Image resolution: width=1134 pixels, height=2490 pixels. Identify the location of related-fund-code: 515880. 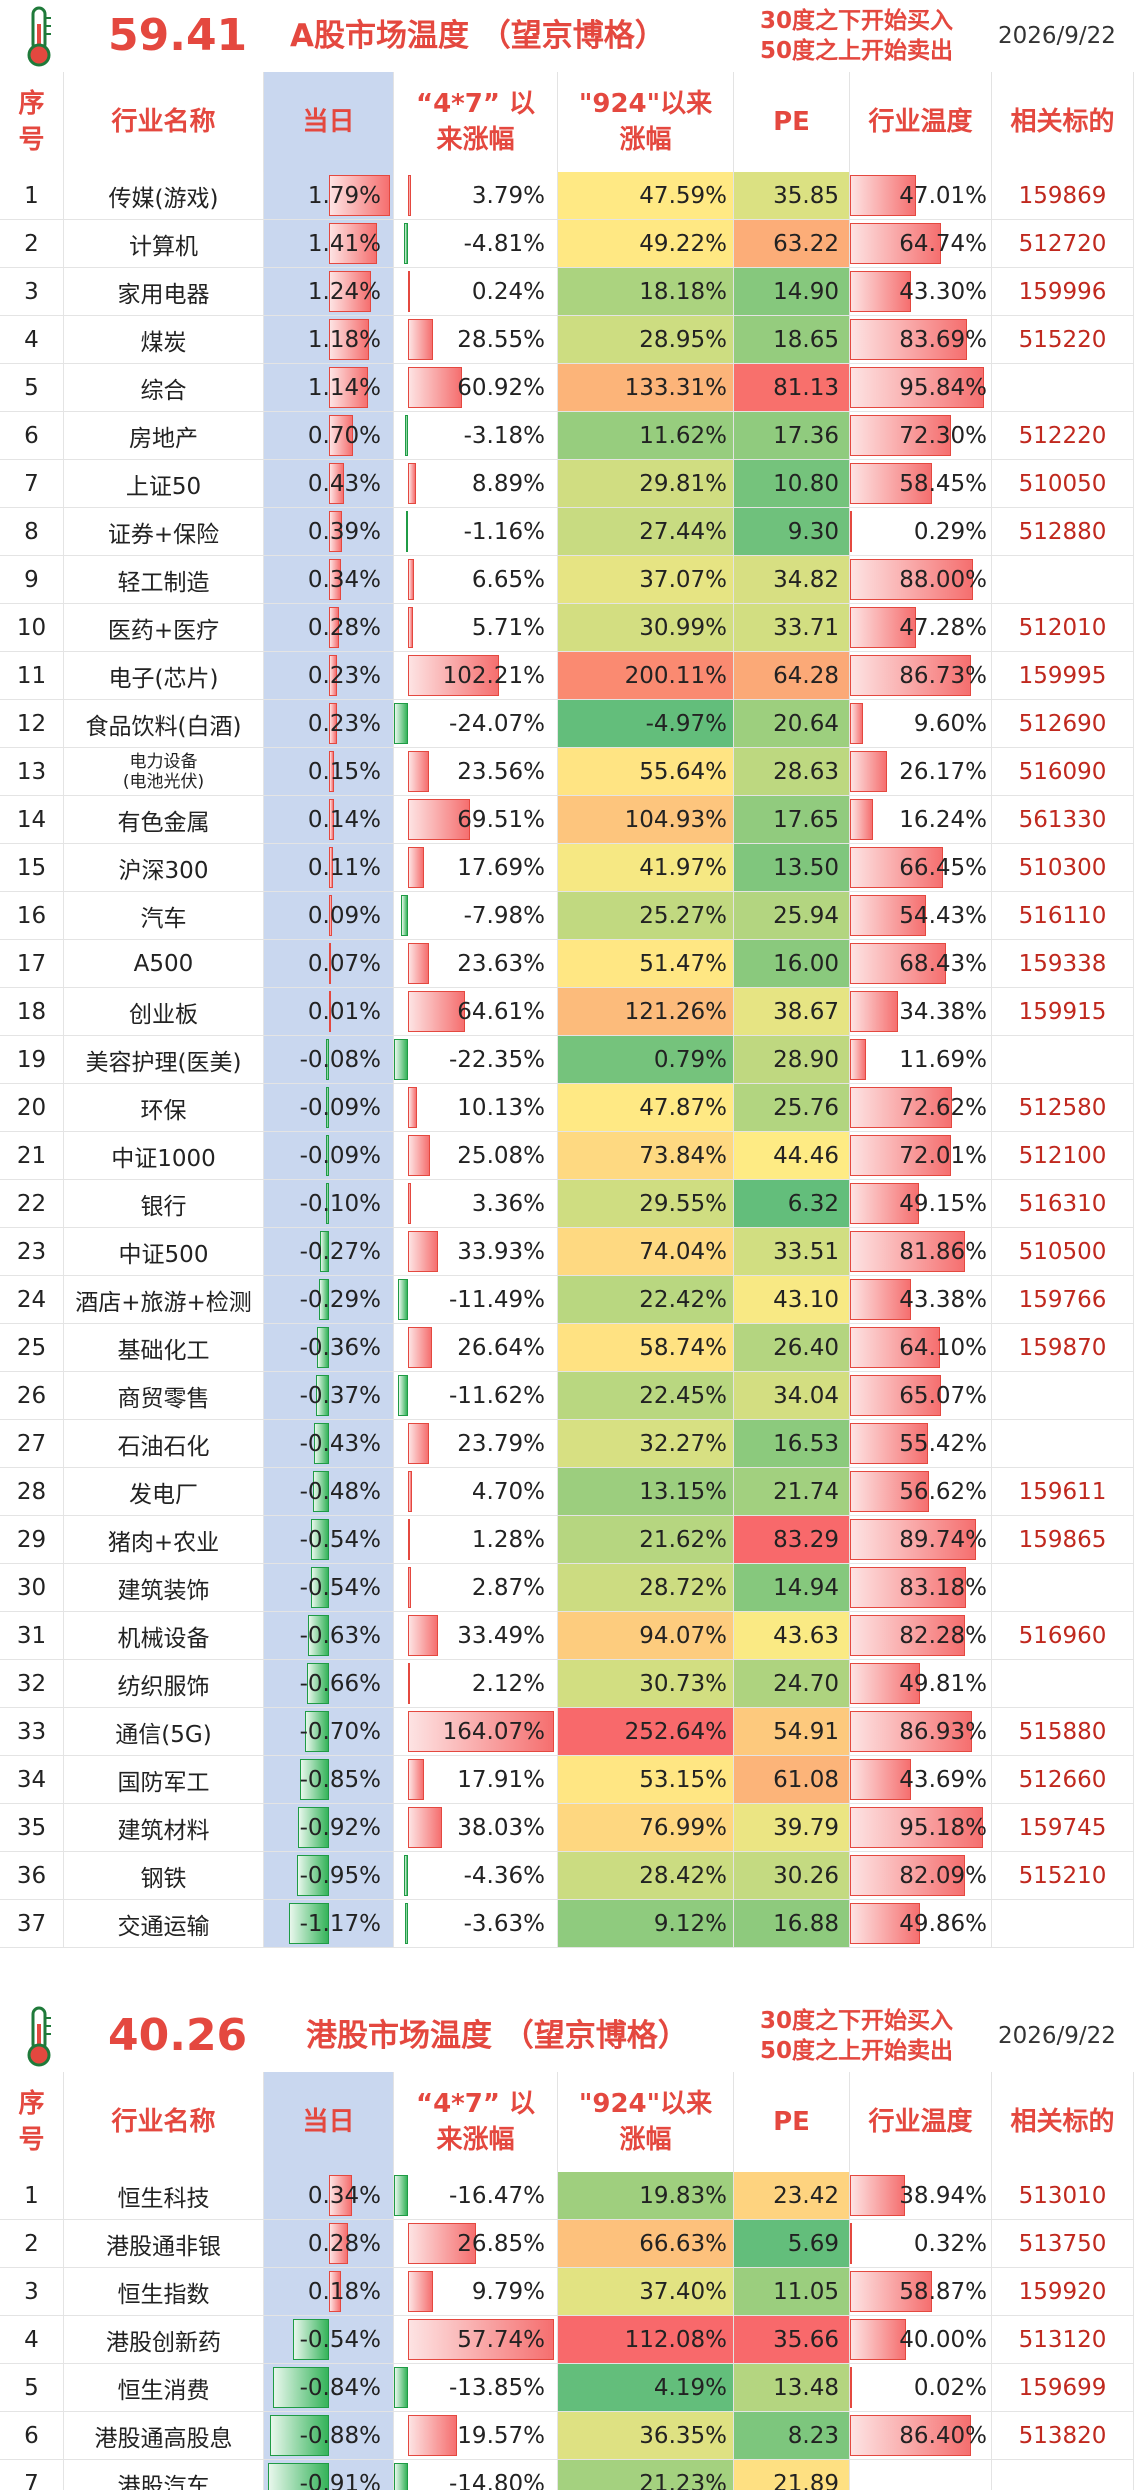
(1063, 1732).